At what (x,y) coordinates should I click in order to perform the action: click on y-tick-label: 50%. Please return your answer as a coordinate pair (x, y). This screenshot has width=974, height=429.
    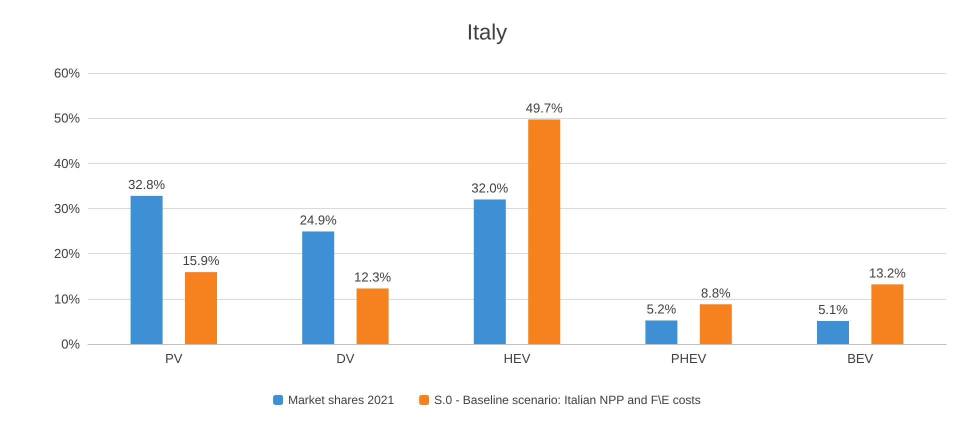
    Looking at the image, I should click on (67, 118).